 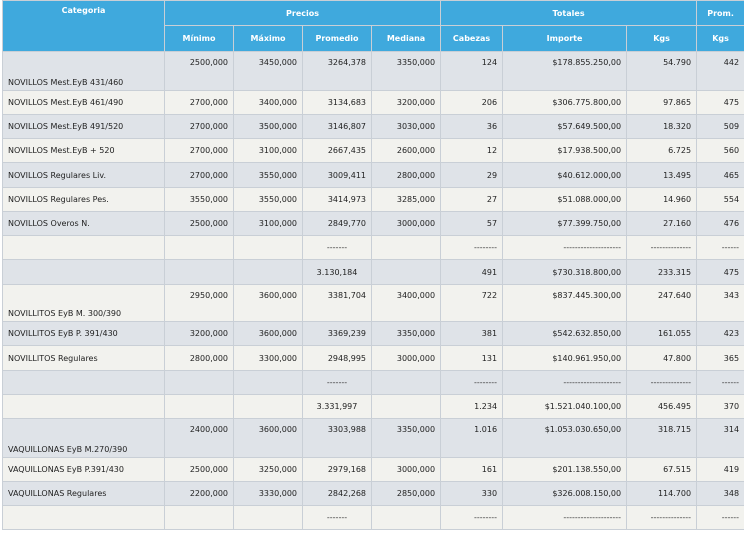 What do you see at coordinates (720, 469) in the screenshot?
I see `cell-prom-kgs: 419` at bounding box center [720, 469].